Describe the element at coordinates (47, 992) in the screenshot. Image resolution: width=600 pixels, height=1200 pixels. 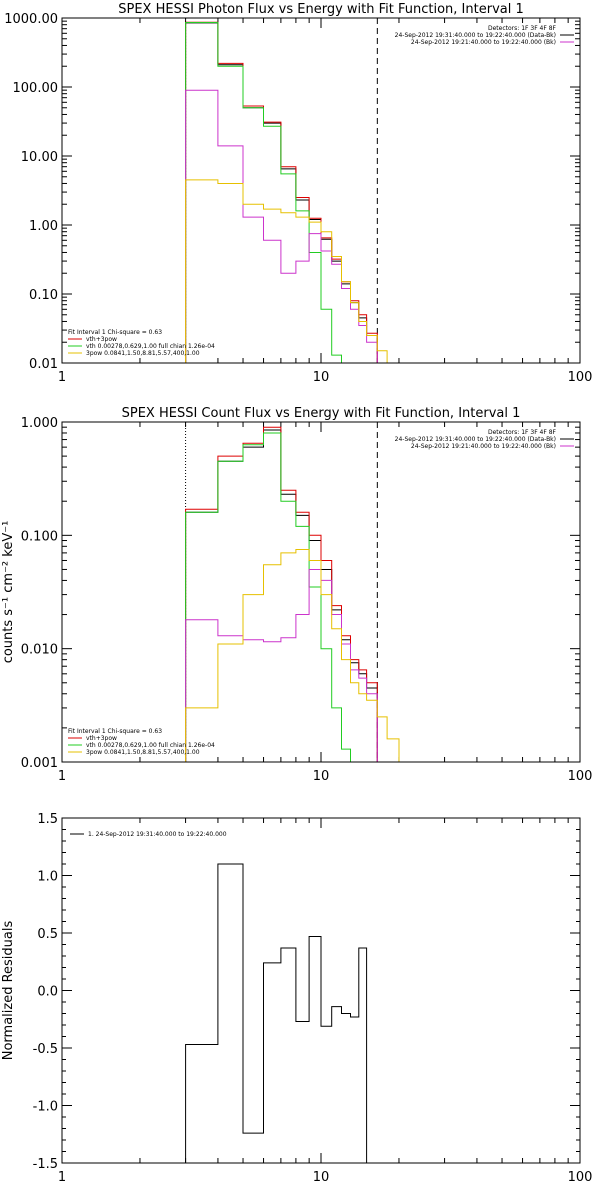
I see `y-tick-label: 0.0` at that location.